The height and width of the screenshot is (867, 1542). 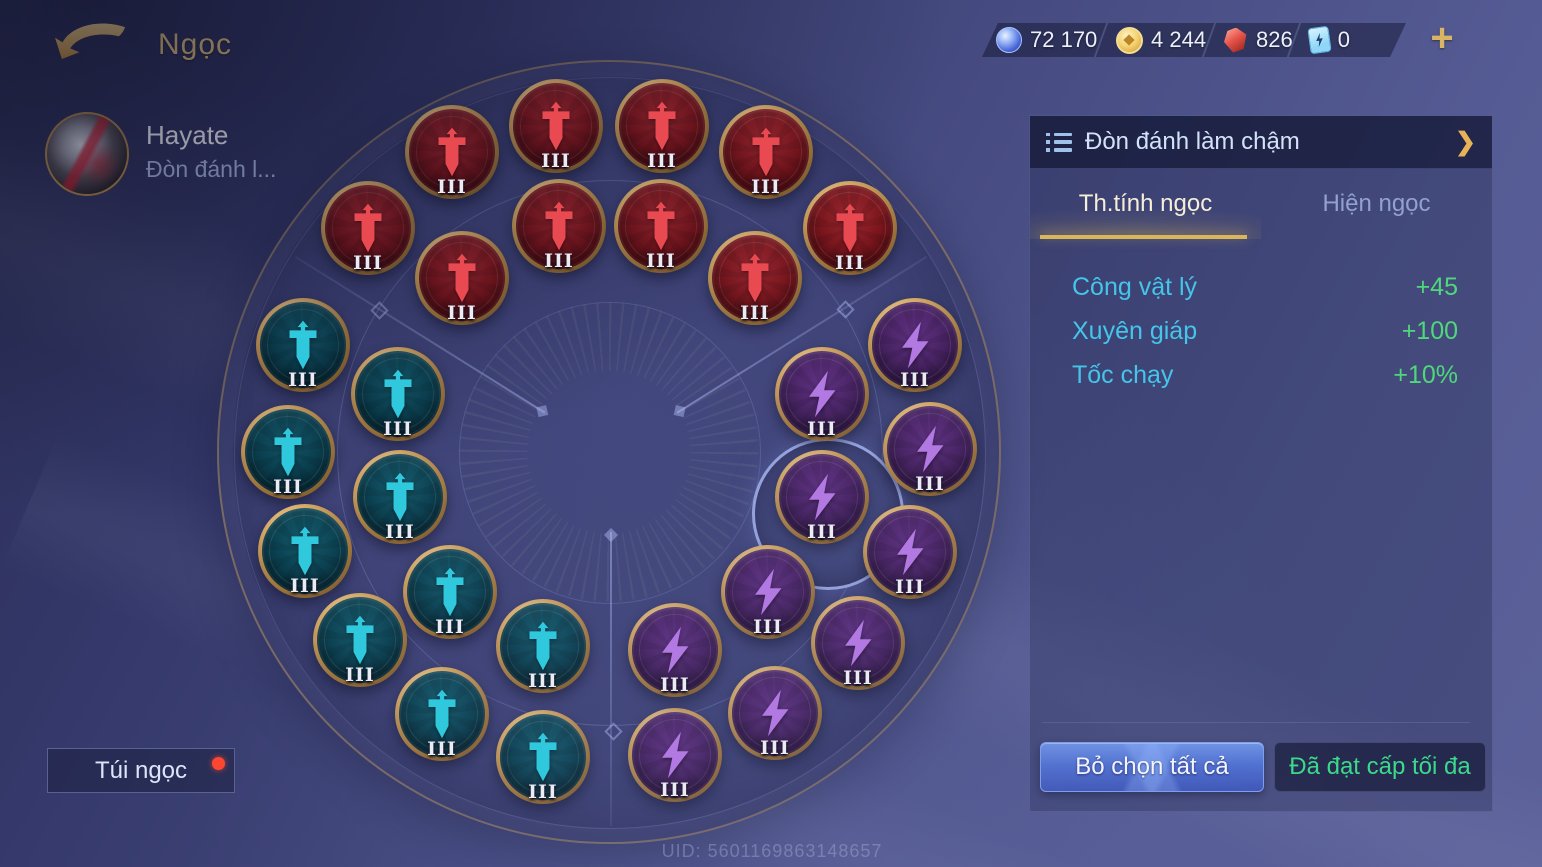 What do you see at coordinates (87, 154) in the screenshot?
I see `hero-avatar` at bounding box center [87, 154].